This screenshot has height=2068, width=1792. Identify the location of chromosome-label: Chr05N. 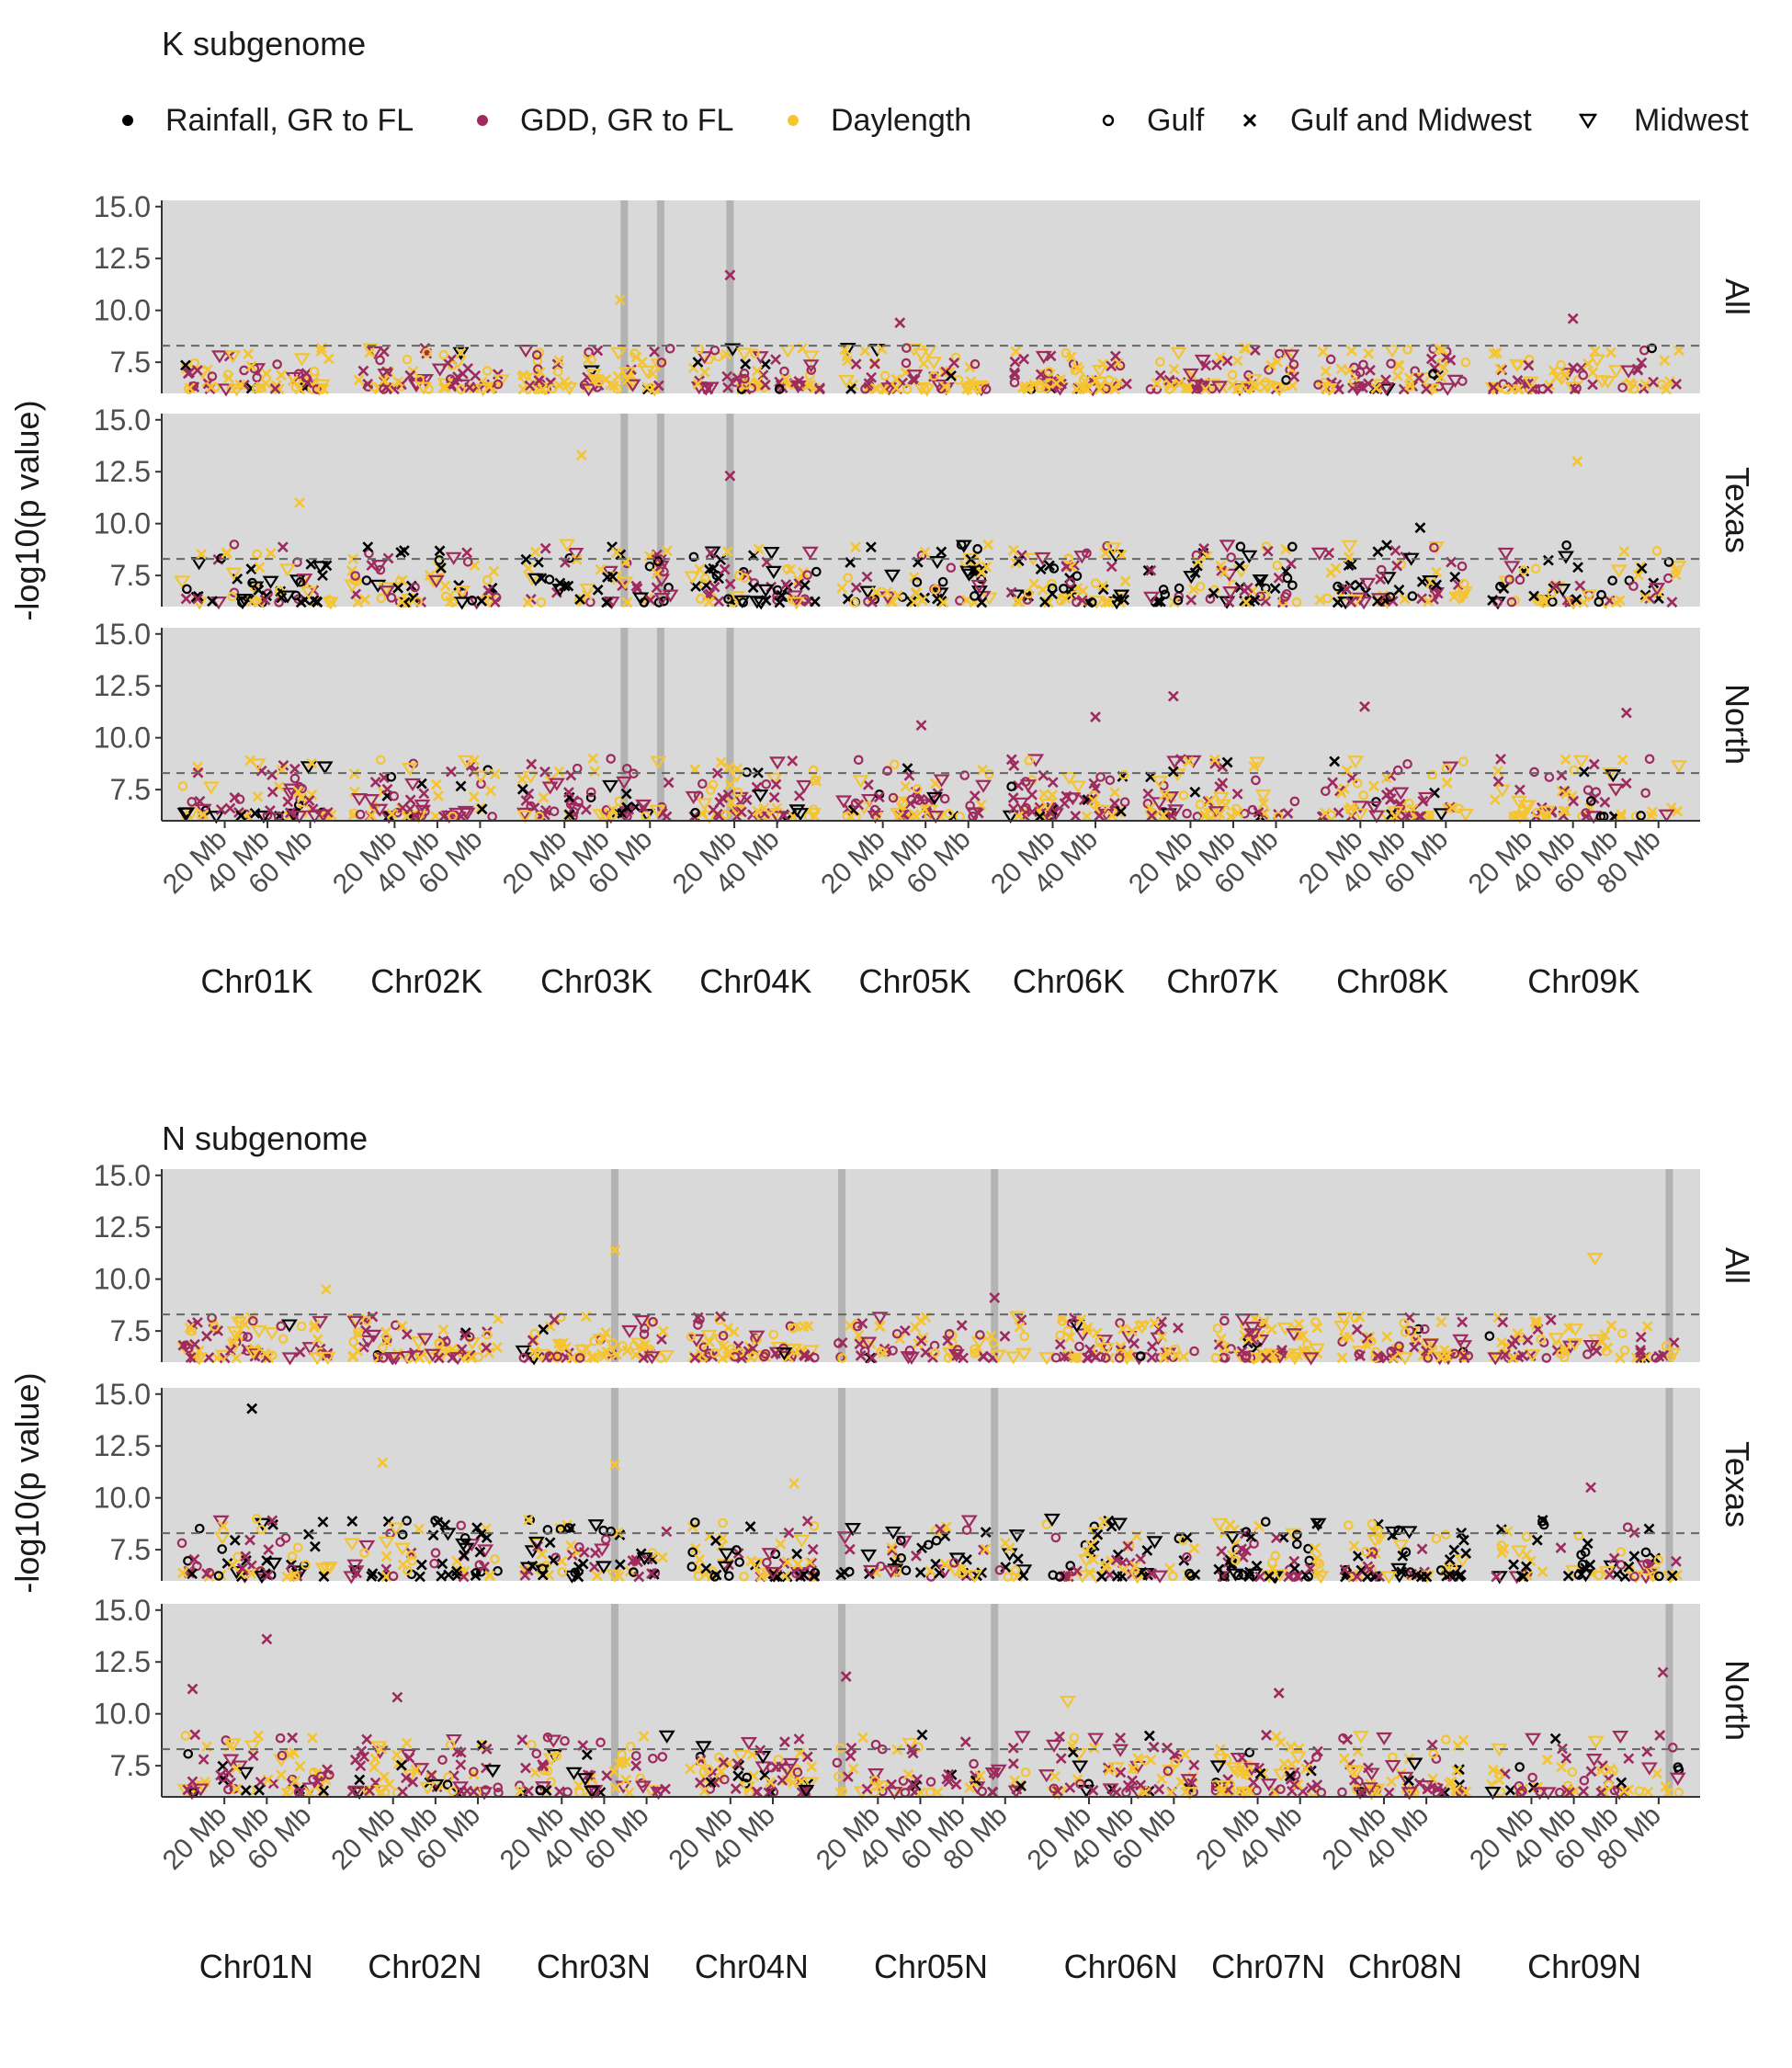
(931, 1966).